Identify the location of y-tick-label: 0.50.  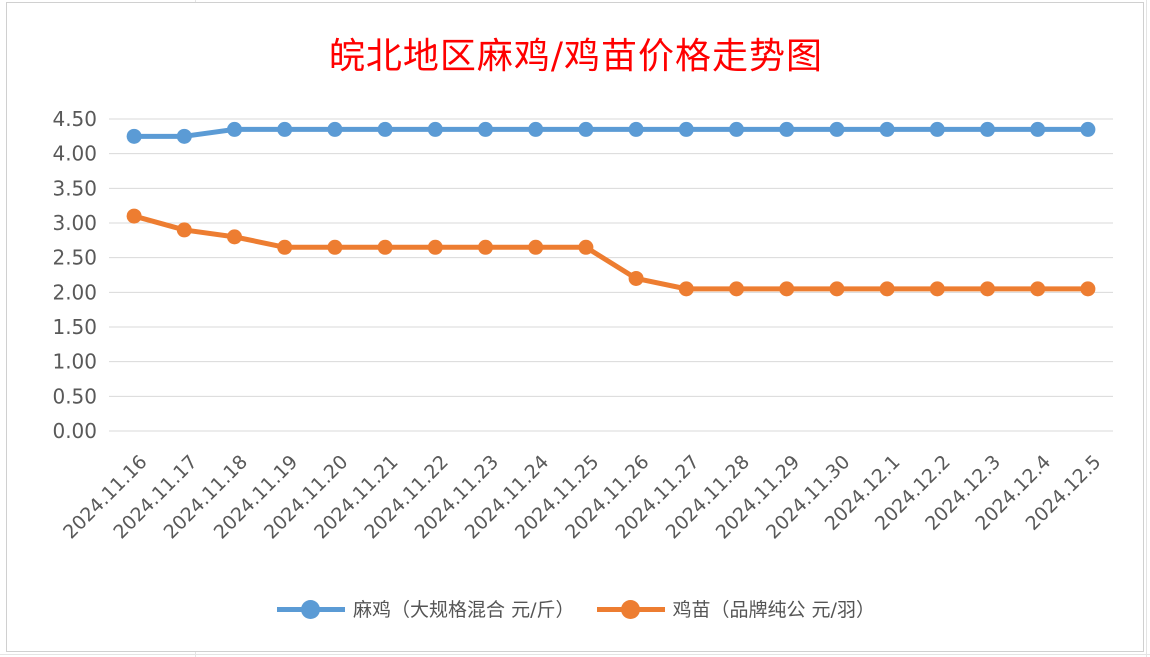
(74, 396).